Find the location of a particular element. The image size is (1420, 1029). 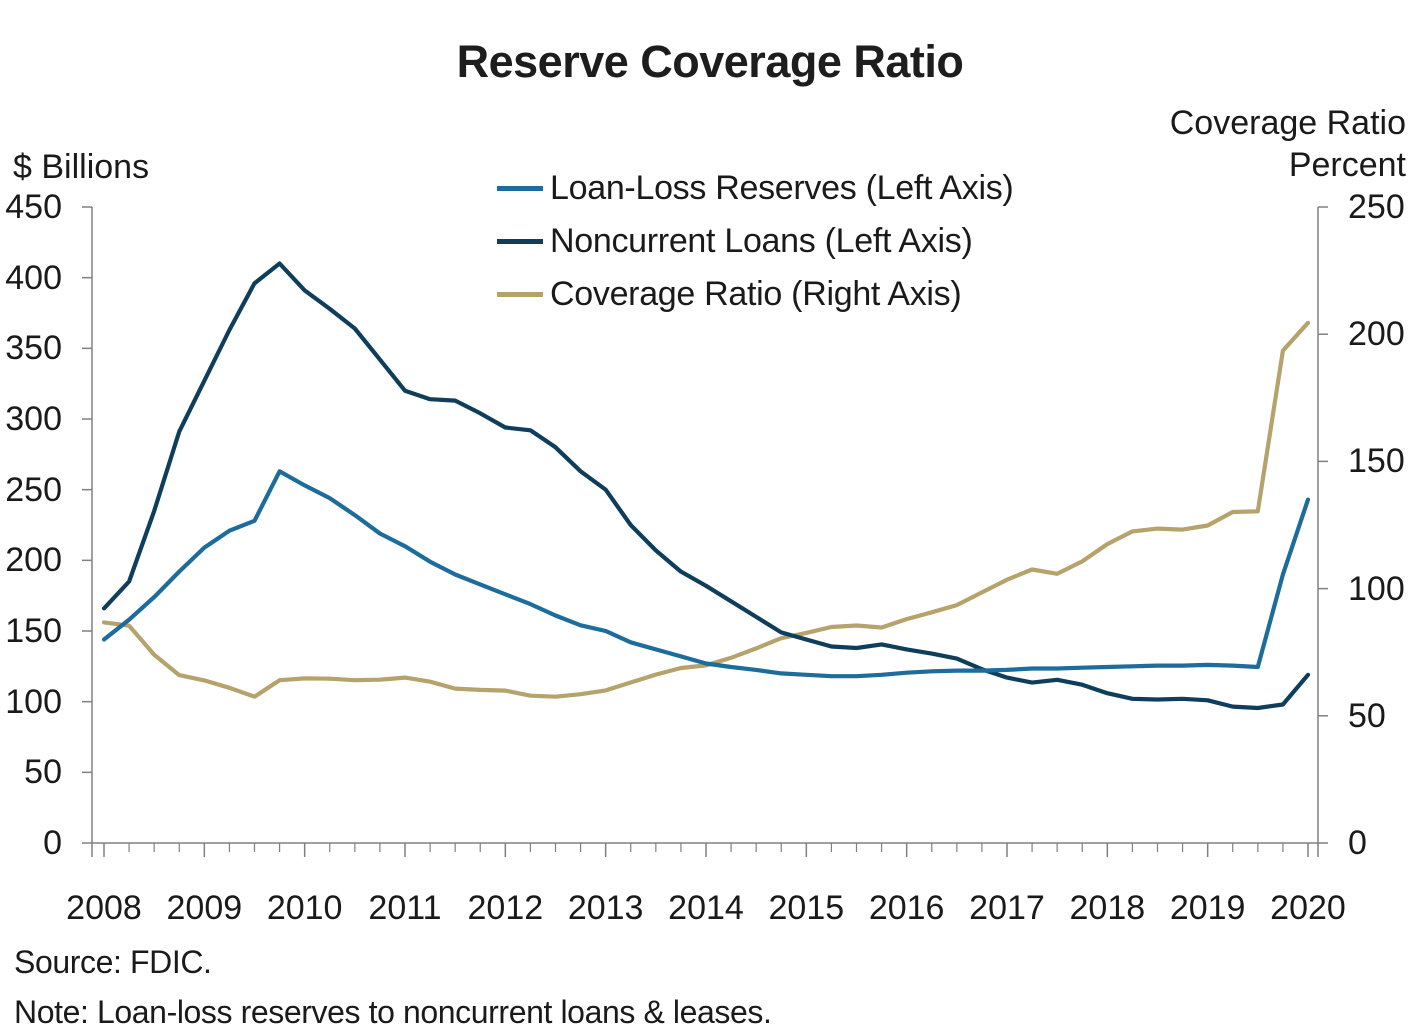

right-axis-unit-label-line1: Coverage Ratio is located at coordinates (1287, 123).